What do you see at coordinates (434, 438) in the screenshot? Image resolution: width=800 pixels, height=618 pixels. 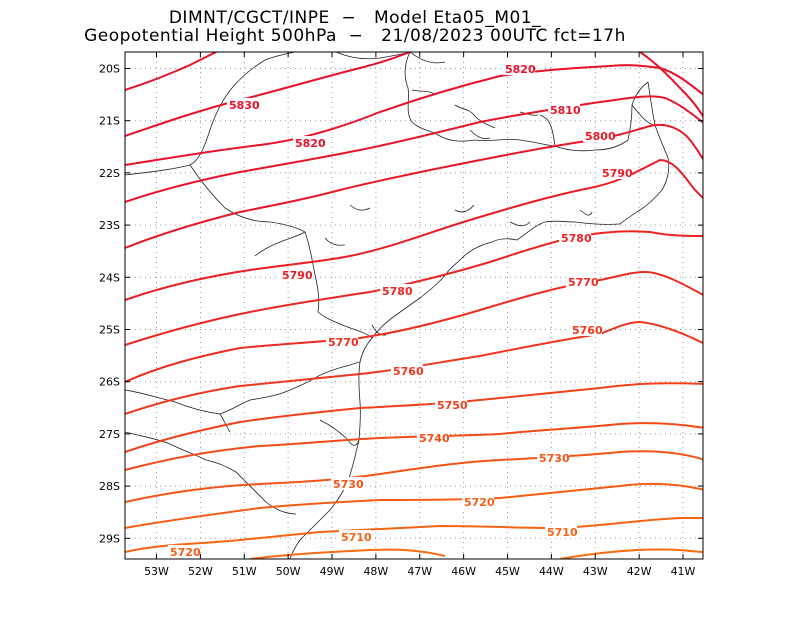 I see `contour-label: 5740` at bounding box center [434, 438].